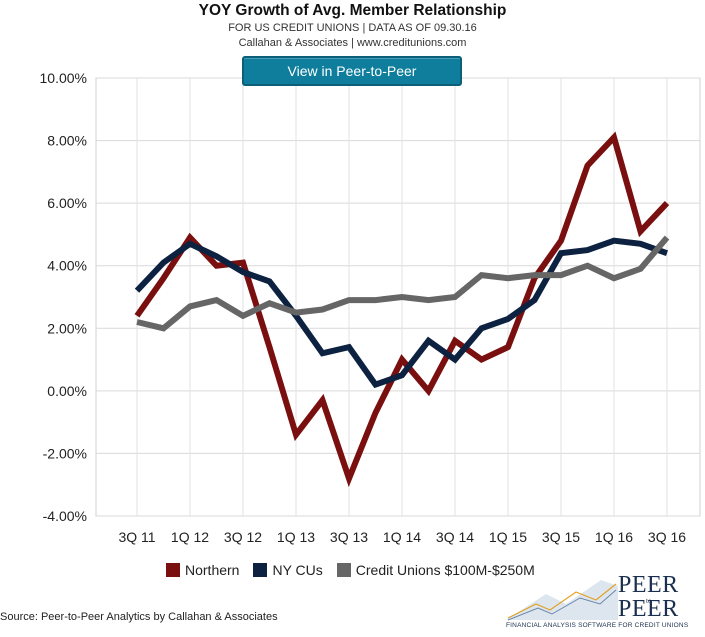  I want to click on logo-word-bottom: PEER, so click(648, 609).